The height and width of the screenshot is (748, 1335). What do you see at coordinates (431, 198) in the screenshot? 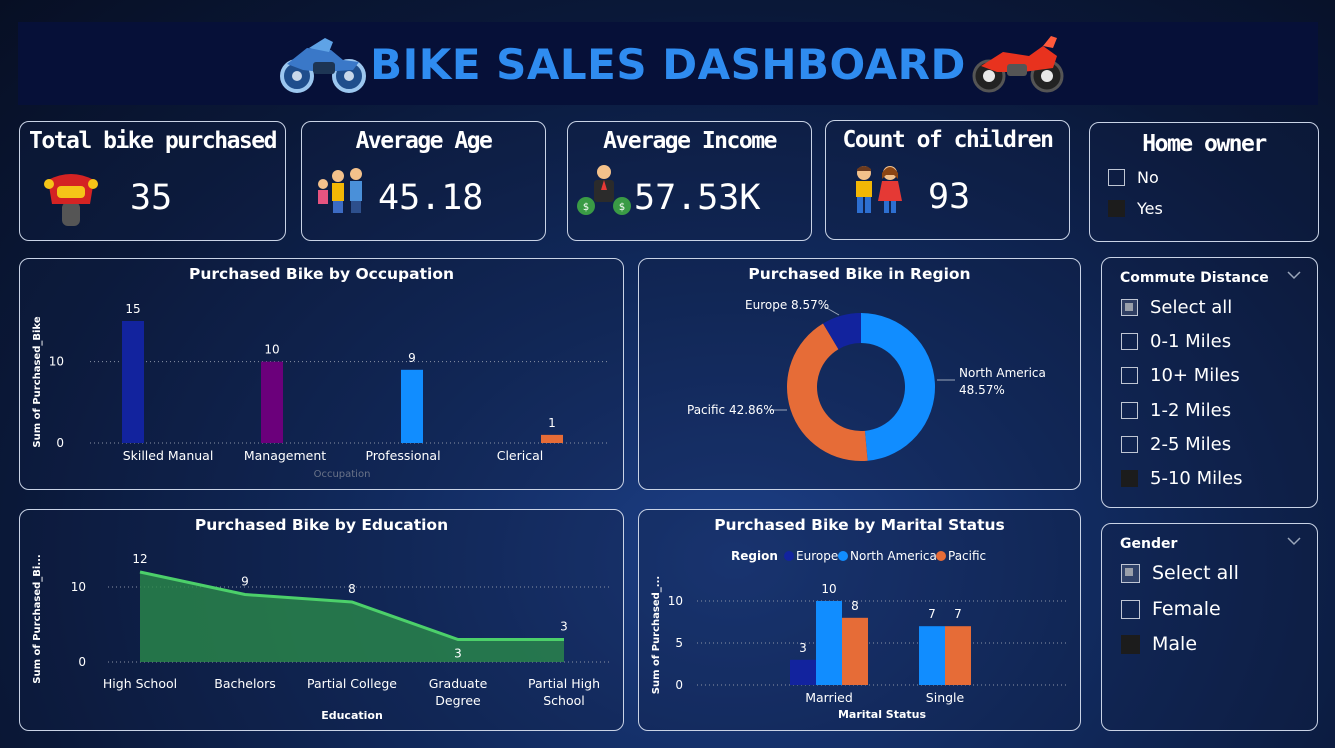
I see `kpi-value: 45.18` at bounding box center [431, 198].